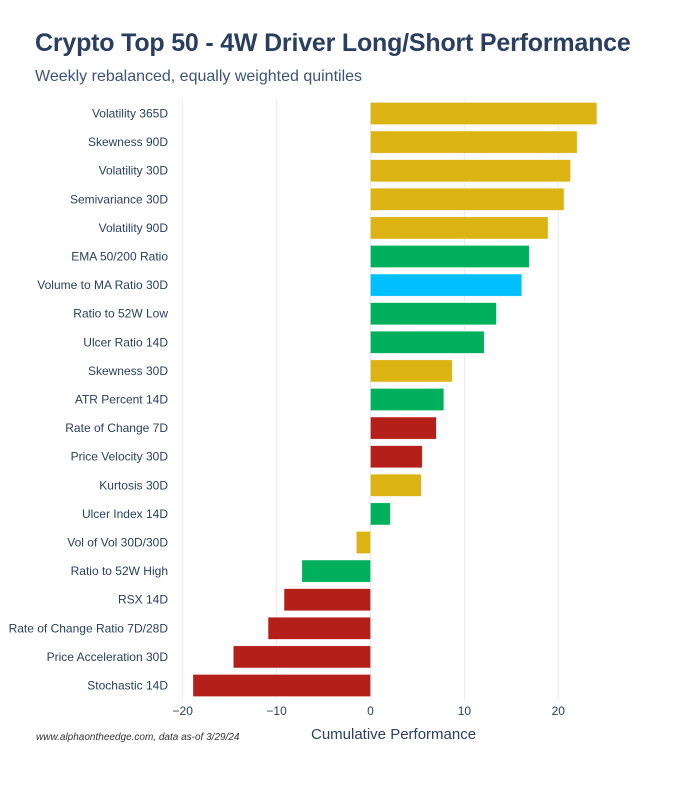 Image resolution: width=700 pixels, height=800 pixels. Describe the element at coordinates (134, 171) in the screenshot. I see `y-tick-label: Volatility 30D` at that location.